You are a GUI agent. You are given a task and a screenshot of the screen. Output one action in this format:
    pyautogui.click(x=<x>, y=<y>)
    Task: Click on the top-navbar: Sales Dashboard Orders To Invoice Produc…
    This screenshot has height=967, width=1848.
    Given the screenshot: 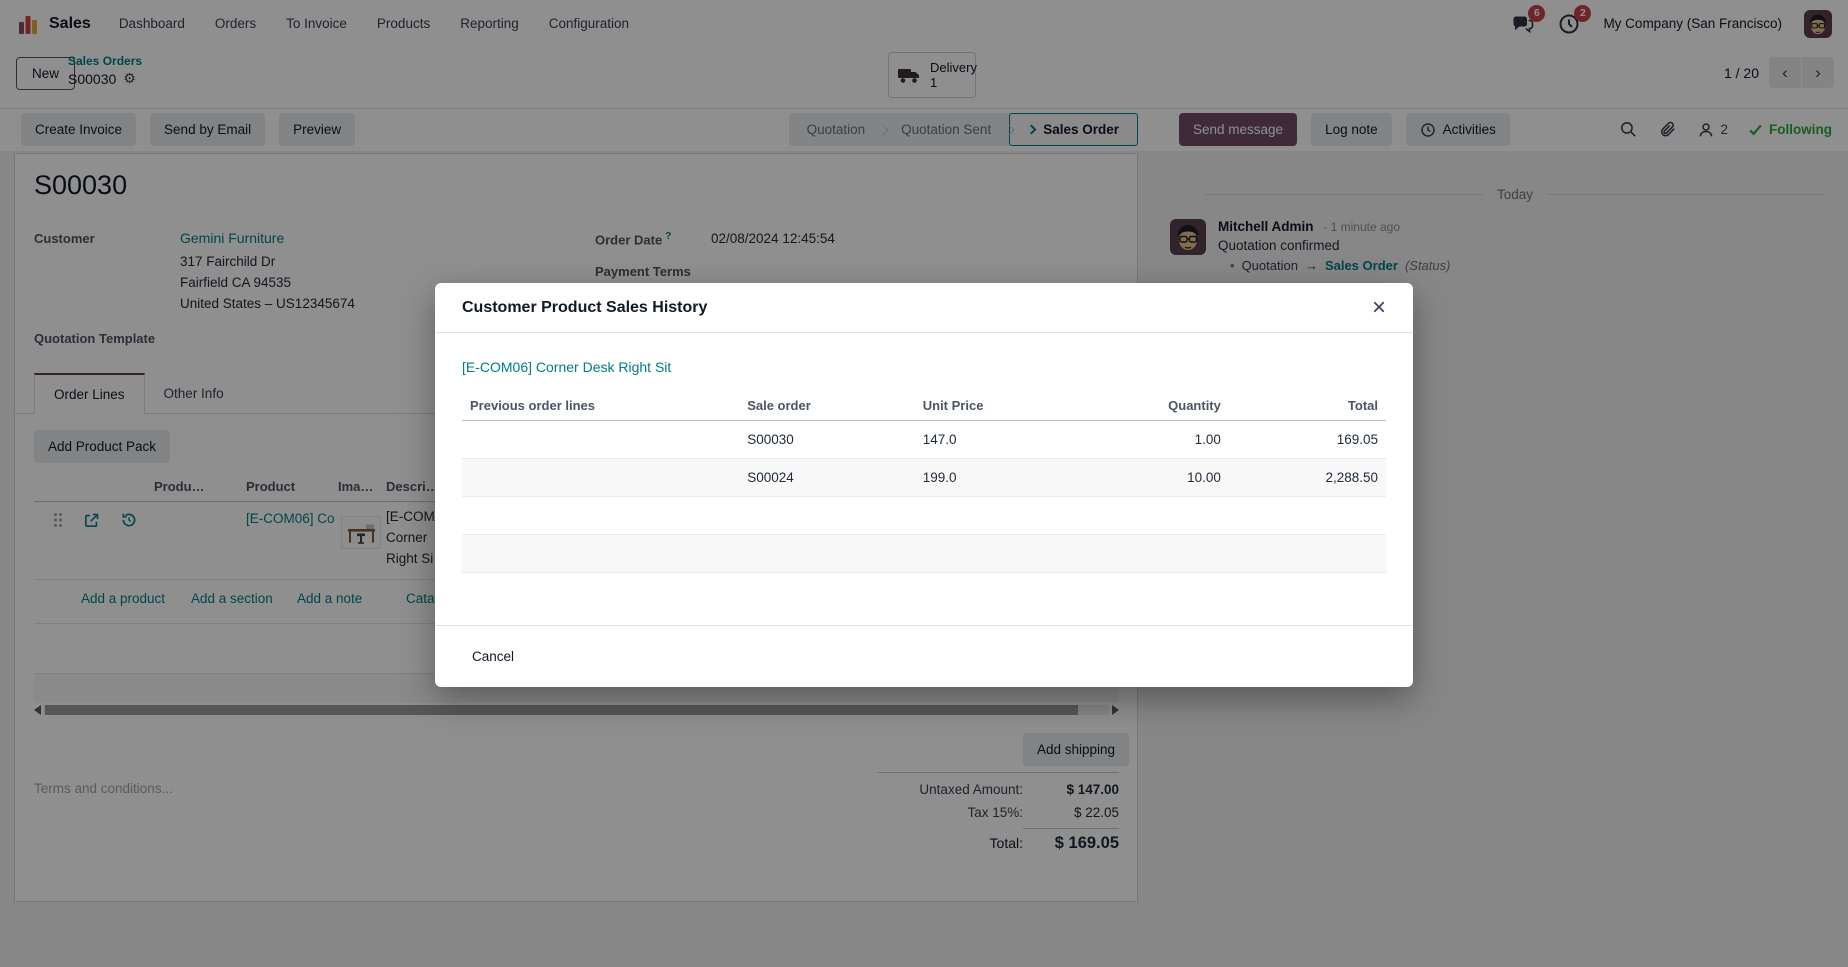 What is the action you would take?
    pyautogui.click(x=924, y=23)
    